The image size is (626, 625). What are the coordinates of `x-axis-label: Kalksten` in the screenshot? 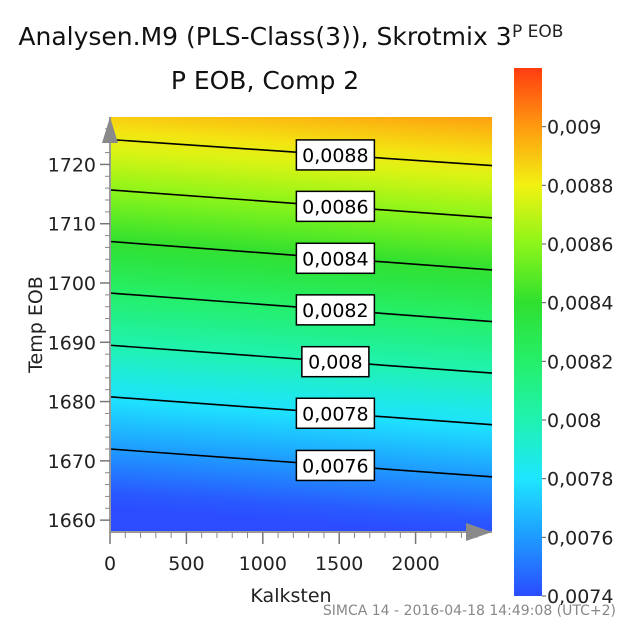 It's located at (290, 596).